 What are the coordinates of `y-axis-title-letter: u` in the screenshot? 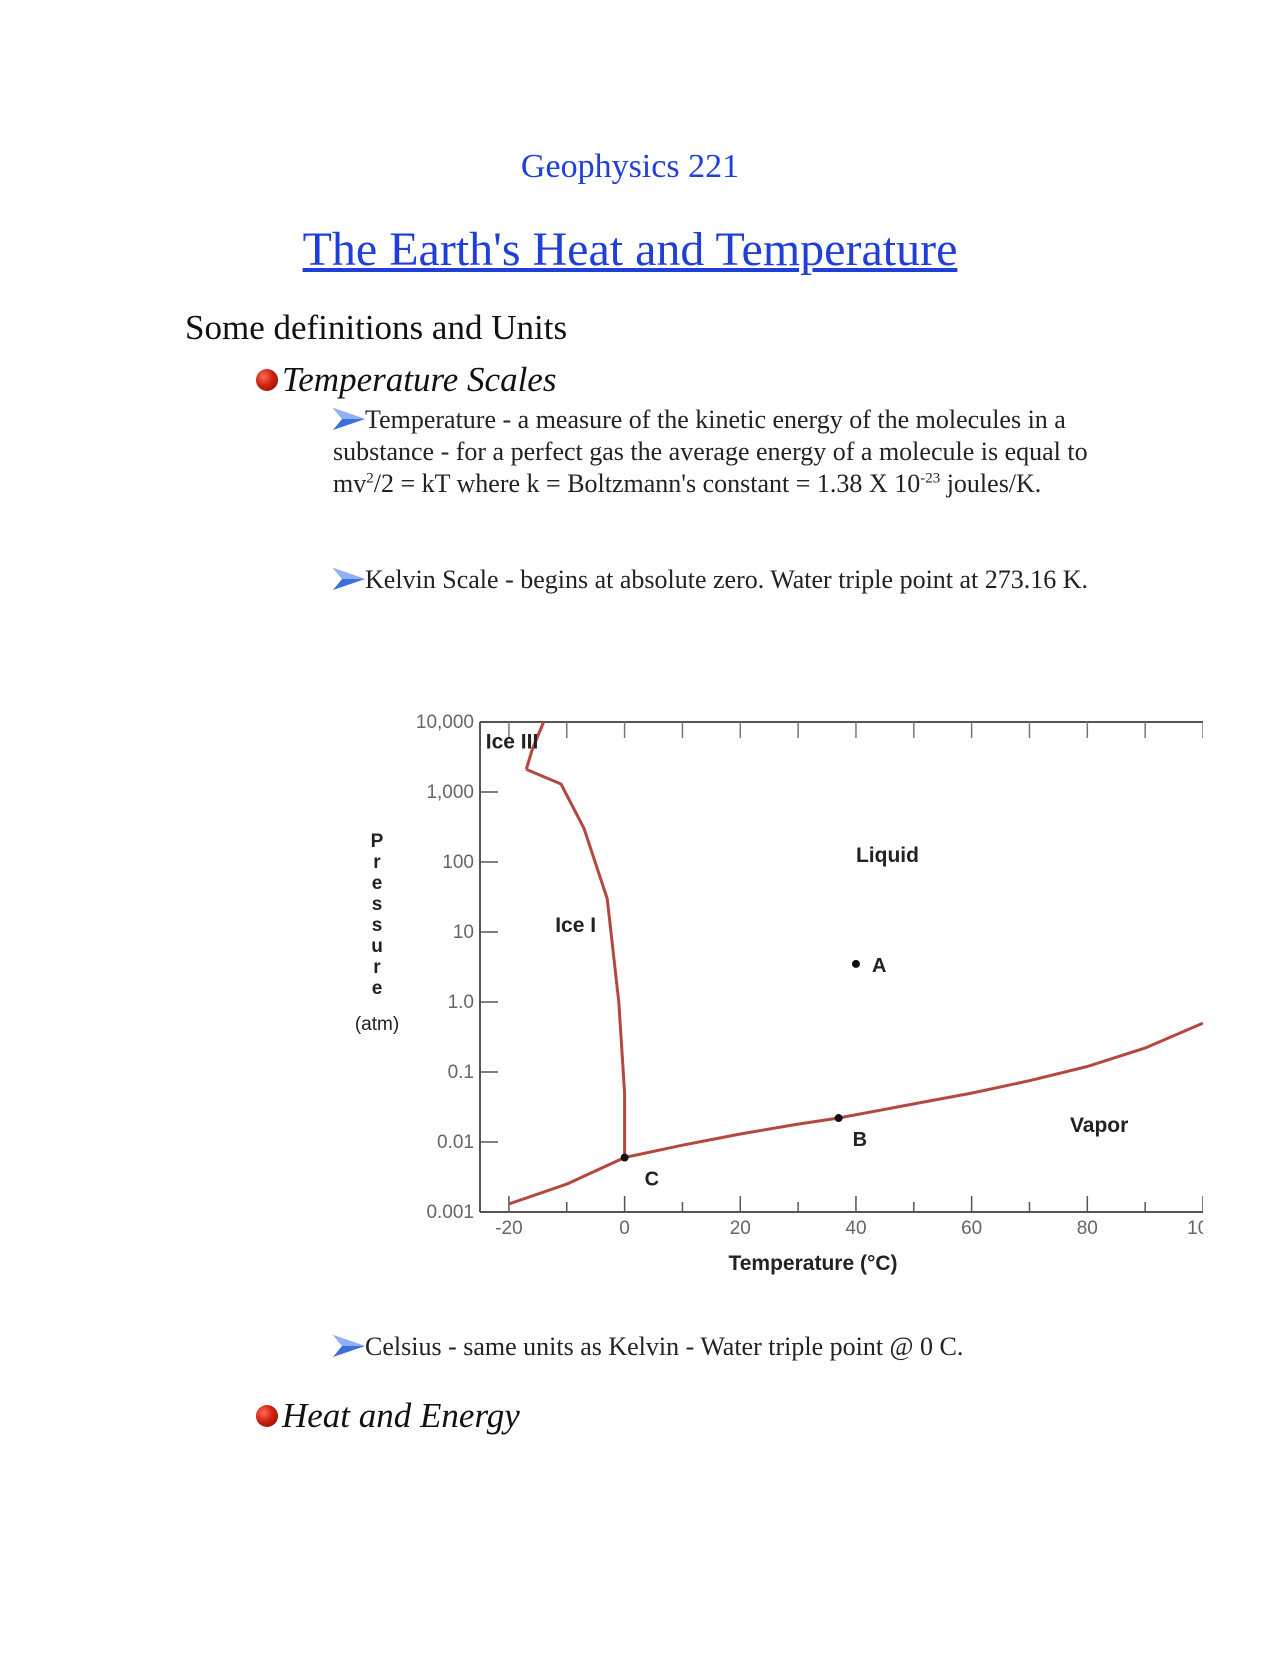 It's located at (377, 946).